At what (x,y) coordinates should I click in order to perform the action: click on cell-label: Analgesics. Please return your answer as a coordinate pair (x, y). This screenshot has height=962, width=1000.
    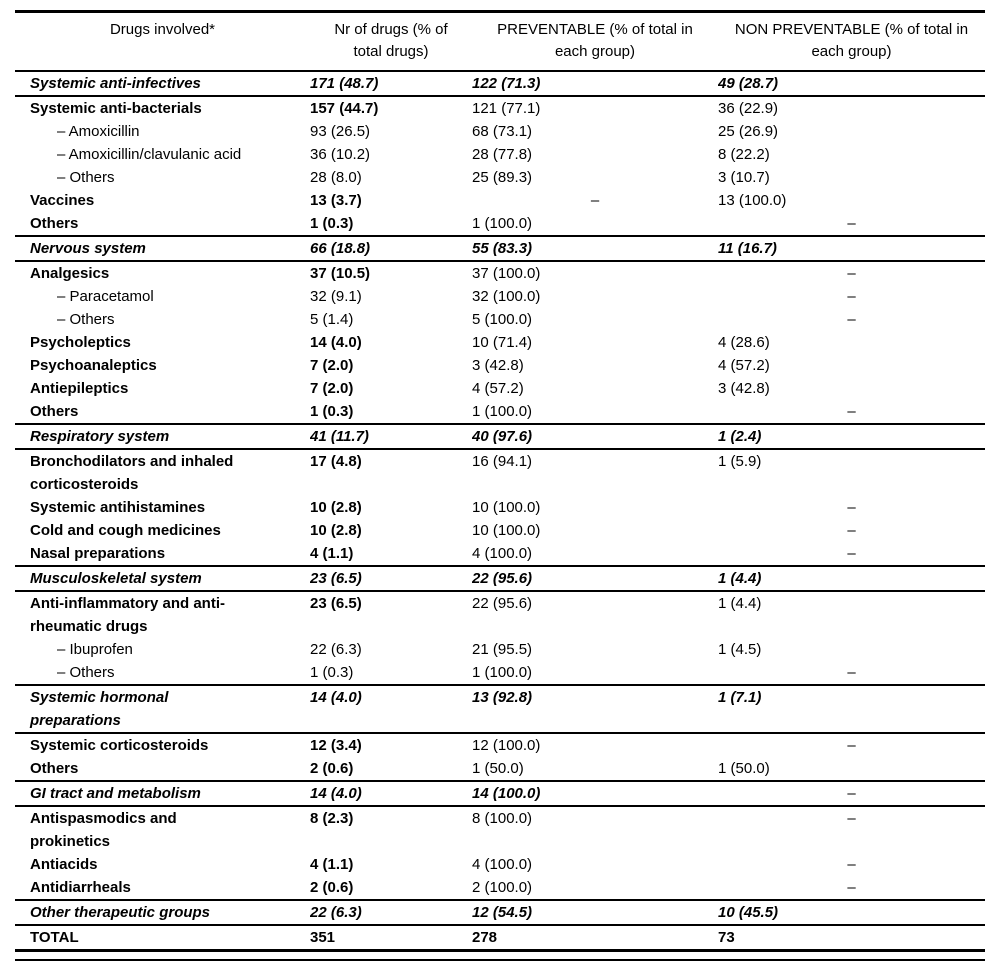
    Looking at the image, I should click on (70, 273).